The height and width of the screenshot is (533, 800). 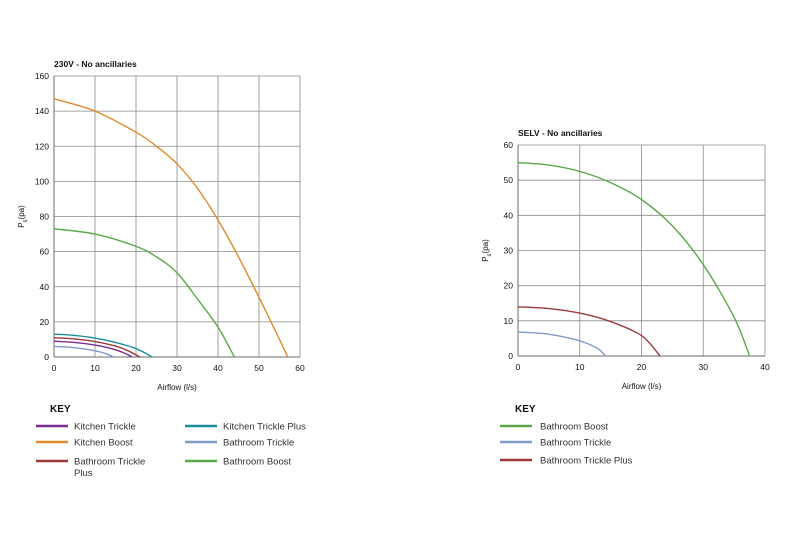 I want to click on y-tick-label: 30, so click(x=509, y=251).